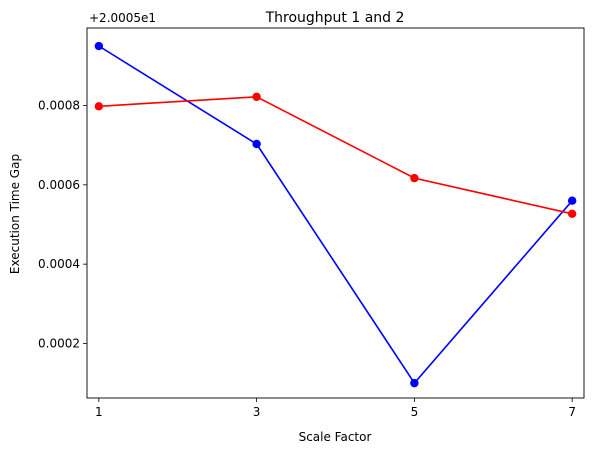 This screenshot has width=594, height=457. I want to click on chart-title: Throughput 1 and 2, so click(335, 18).